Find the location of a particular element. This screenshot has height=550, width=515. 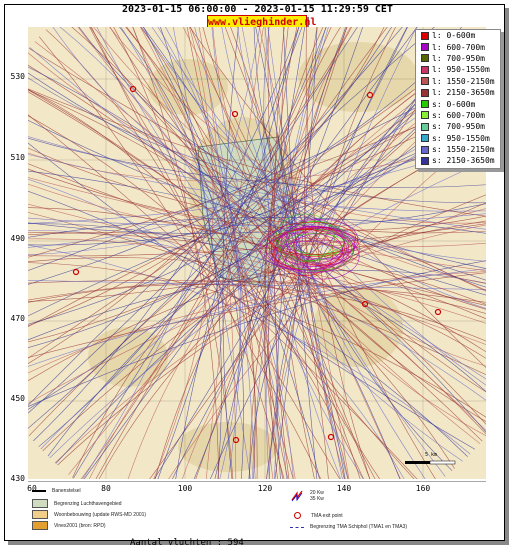

y-tick: 510 is located at coordinates (17, 157).